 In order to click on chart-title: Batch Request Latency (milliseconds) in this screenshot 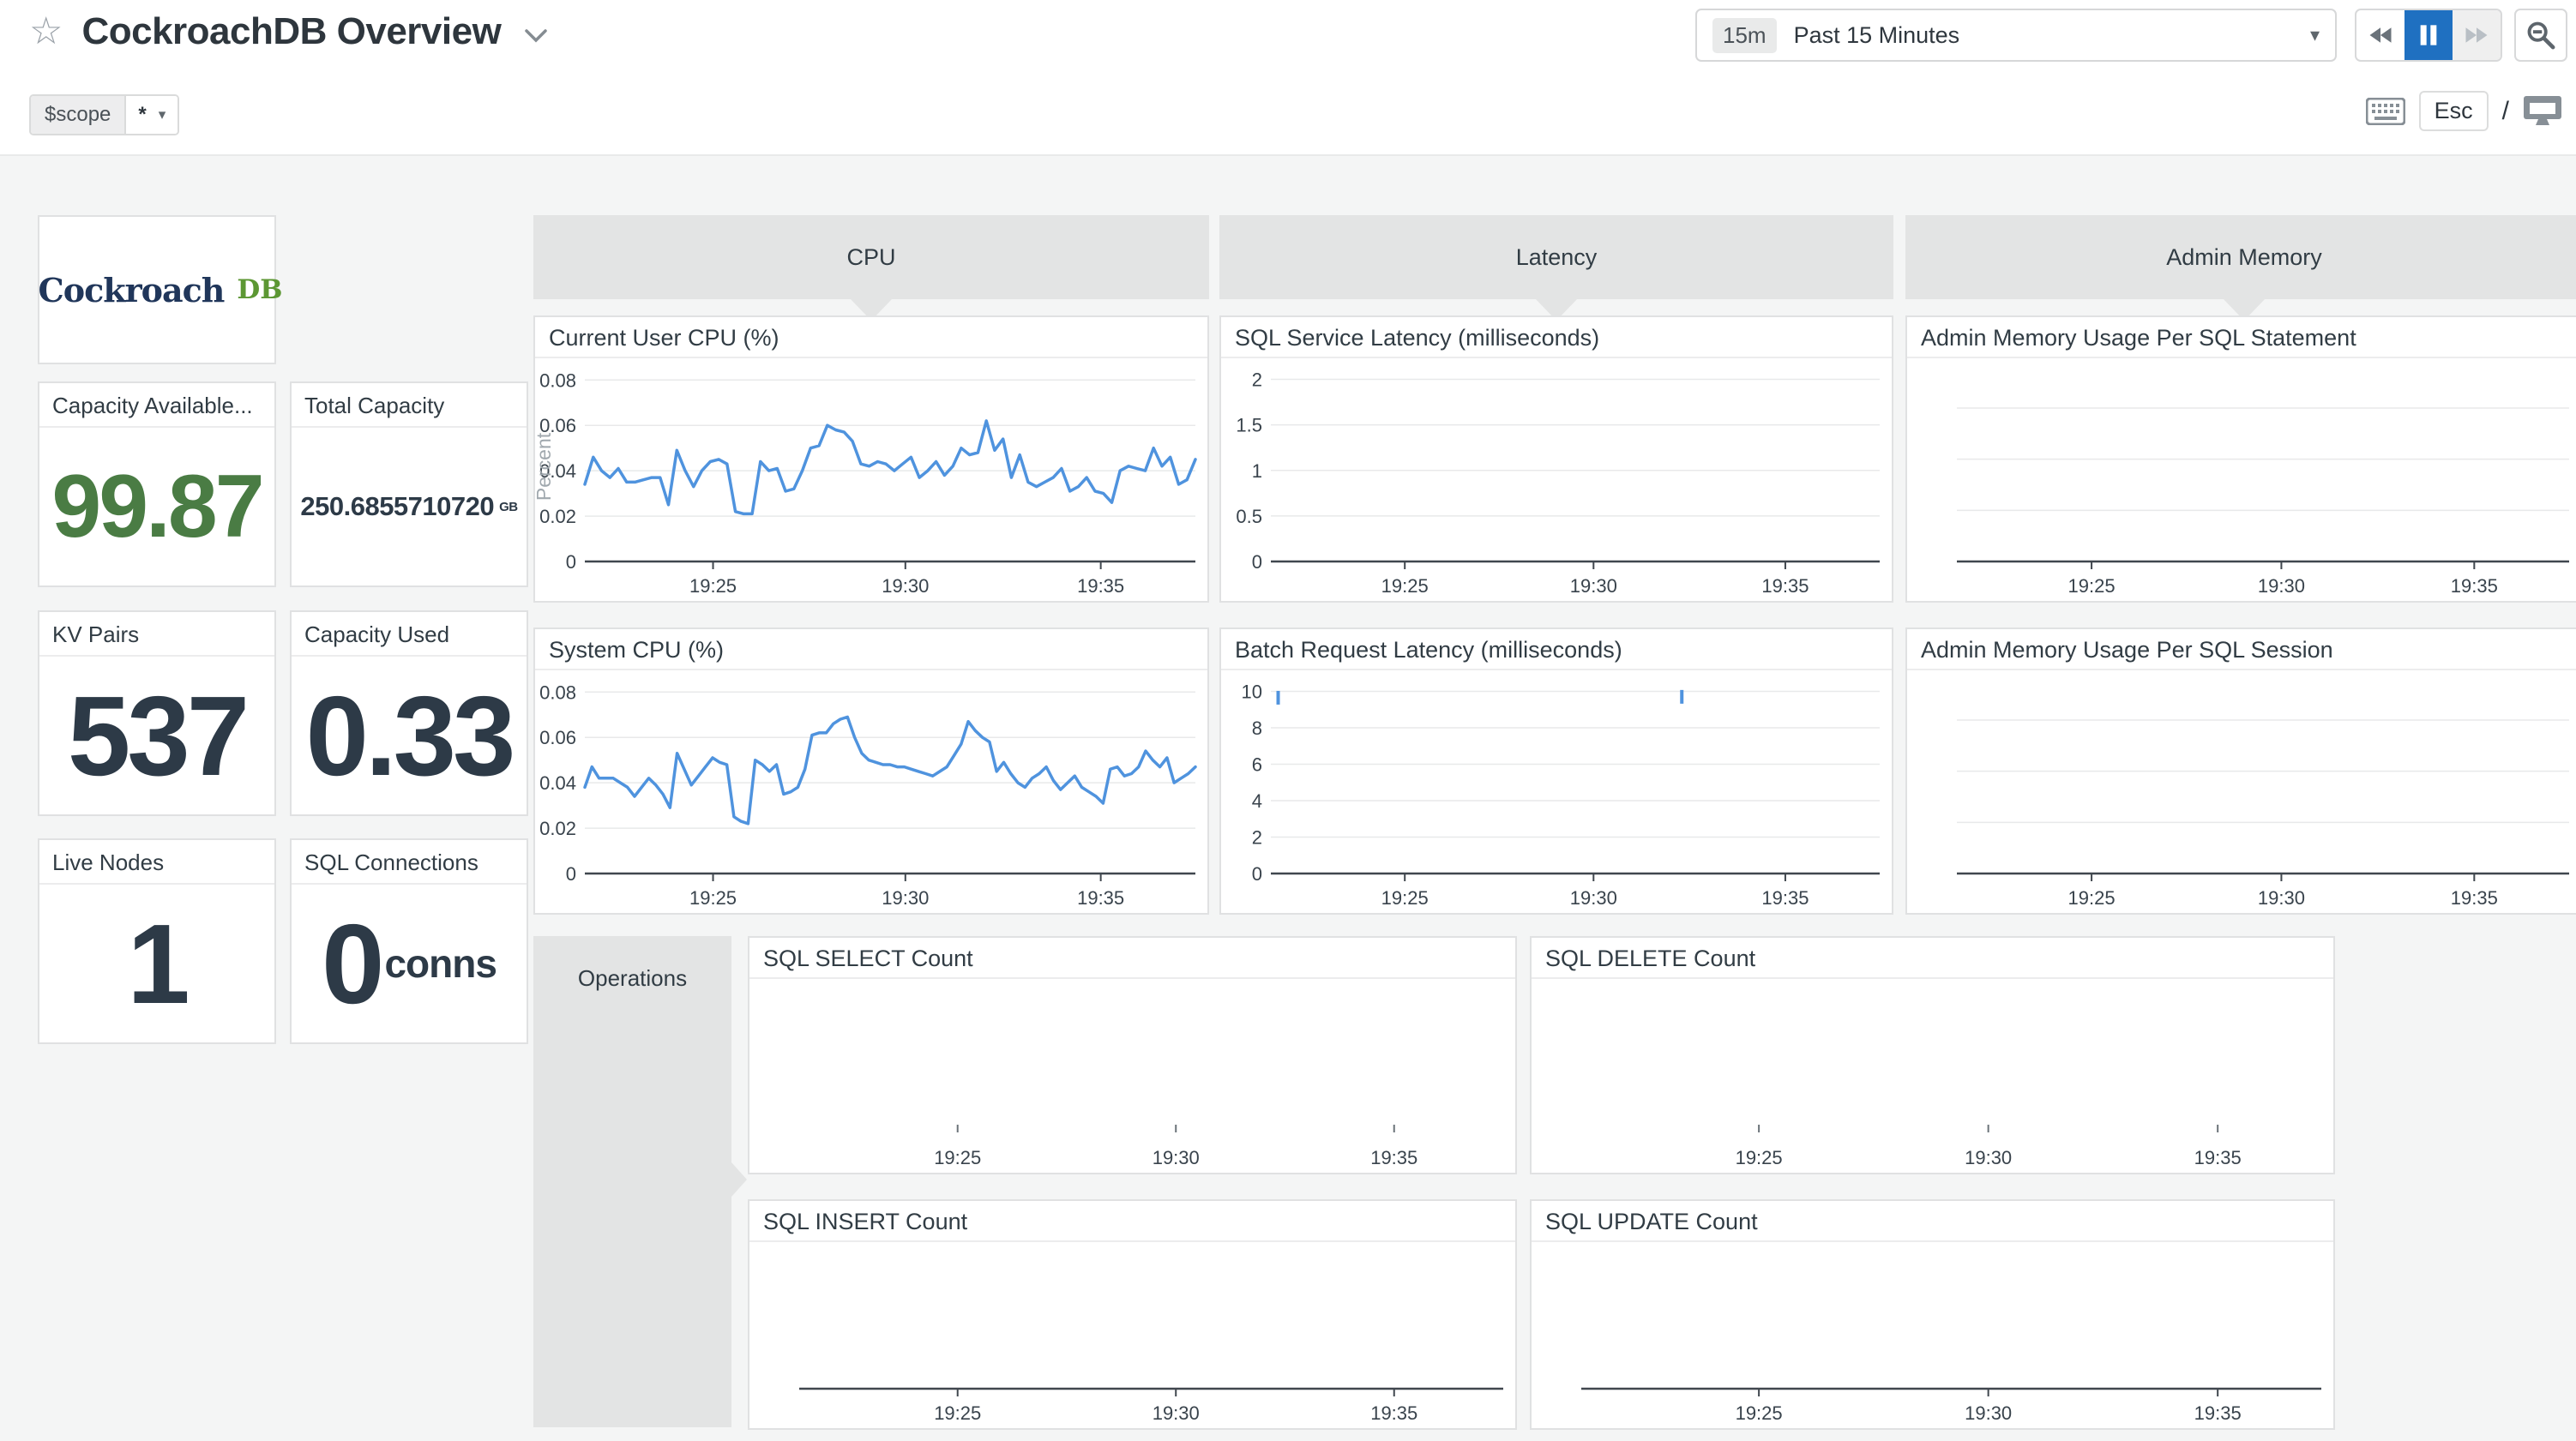, I will do `click(1556, 649)`.